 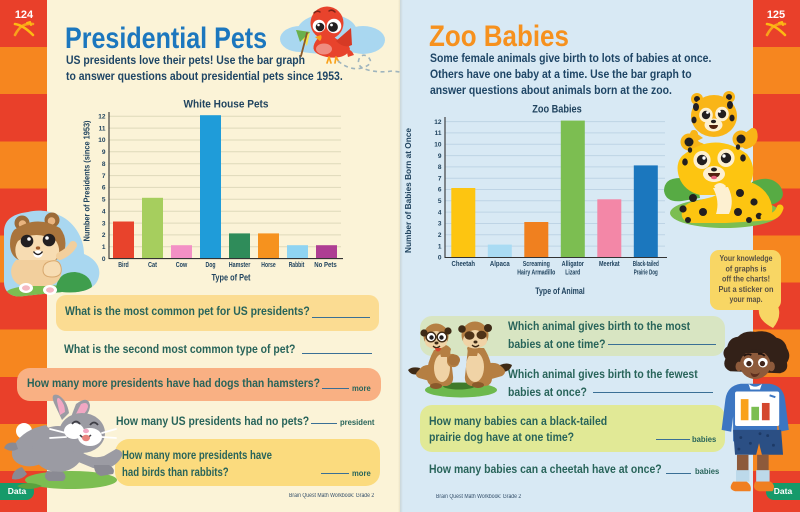 What do you see at coordinates (325, 265) in the screenshot?
I see `svg-text: No Pets` at bounding box center [325, 265].